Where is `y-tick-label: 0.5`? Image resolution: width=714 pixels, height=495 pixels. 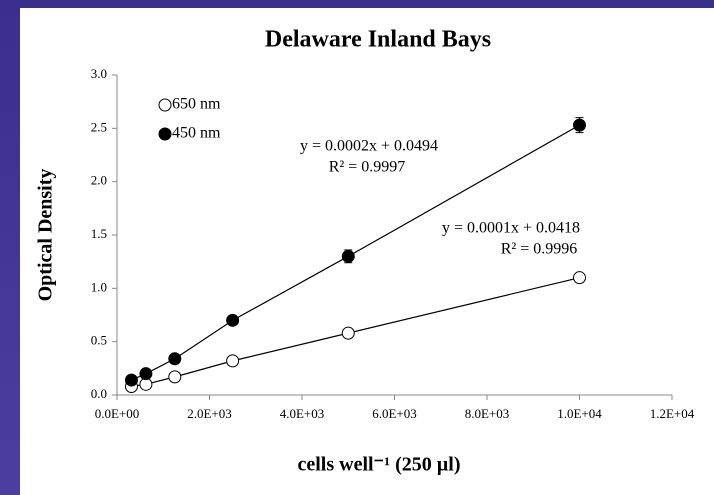
y-tick-label: 0.5 is located at coordinates (99, 340).